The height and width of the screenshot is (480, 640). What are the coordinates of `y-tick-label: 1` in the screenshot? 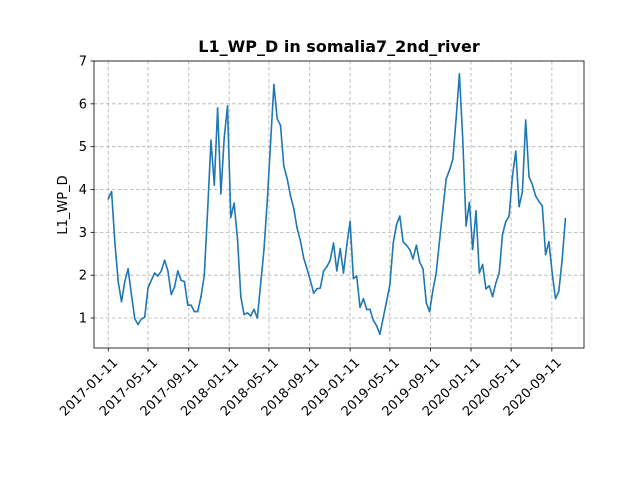 It's located at (83, 319).